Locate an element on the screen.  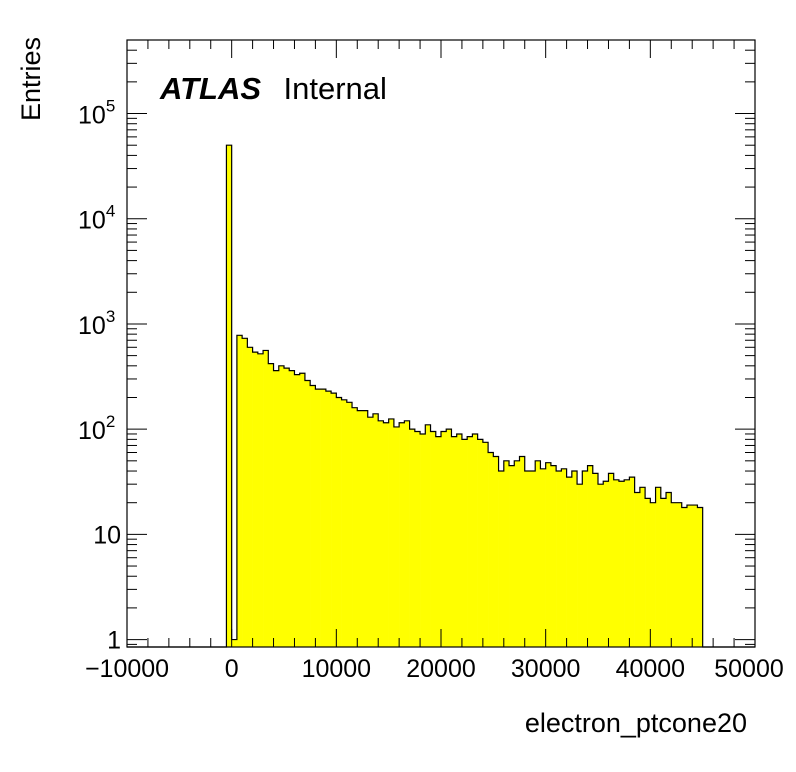
y-tick-label: 10⁵ is located at coordinates (96, 113).